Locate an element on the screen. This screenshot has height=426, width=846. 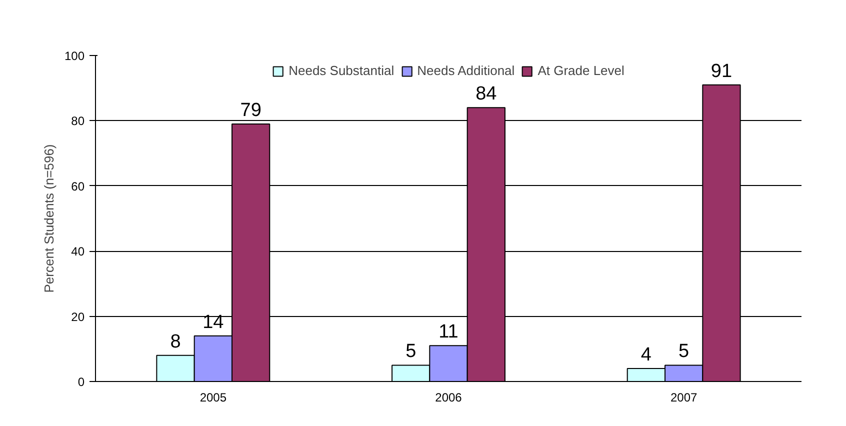
y-tick-label: 60 is located at coordinates (78, 186).